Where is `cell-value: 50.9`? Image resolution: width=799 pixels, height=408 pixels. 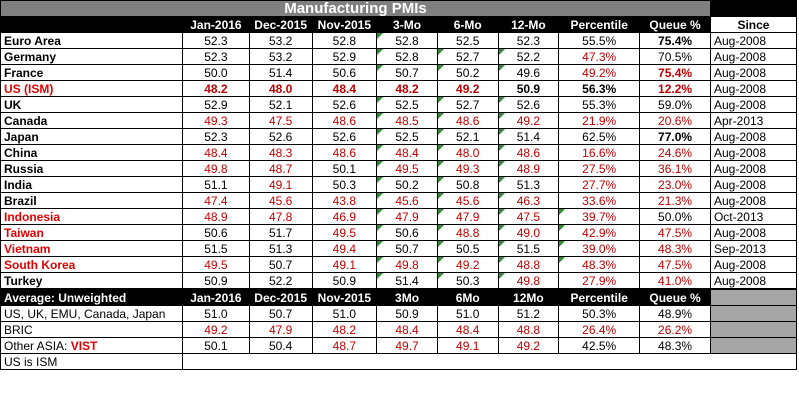 cell-value: 50.9 is located at coordinates (216, 280).